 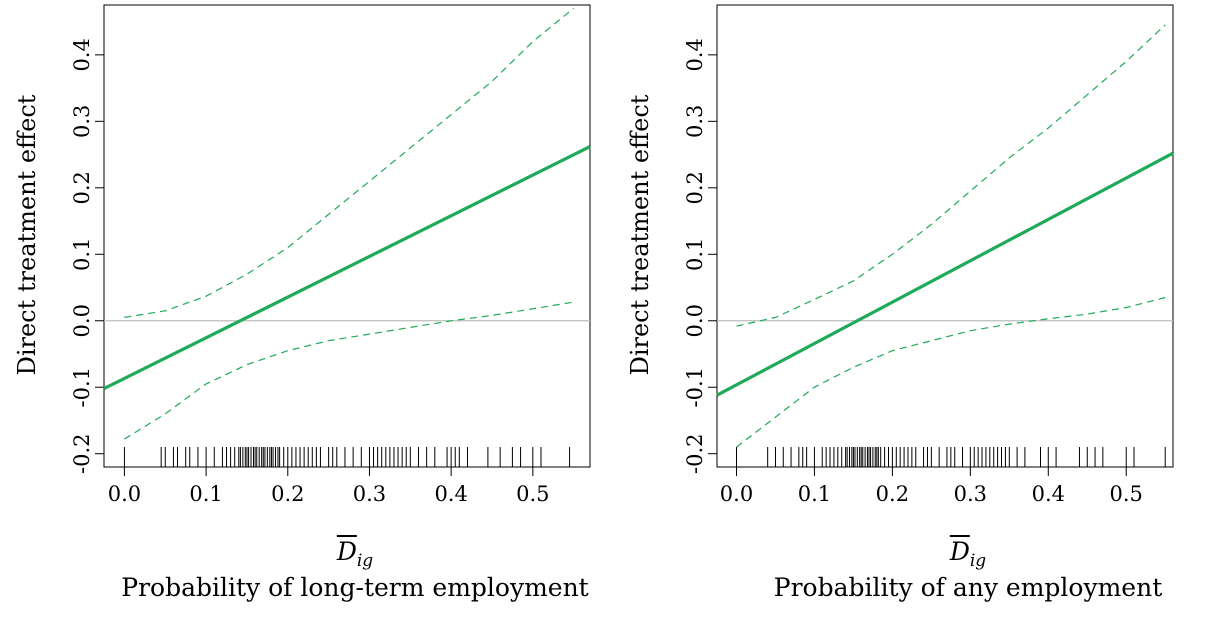 I want to click on estimate-line, so click(x=945, y=274).